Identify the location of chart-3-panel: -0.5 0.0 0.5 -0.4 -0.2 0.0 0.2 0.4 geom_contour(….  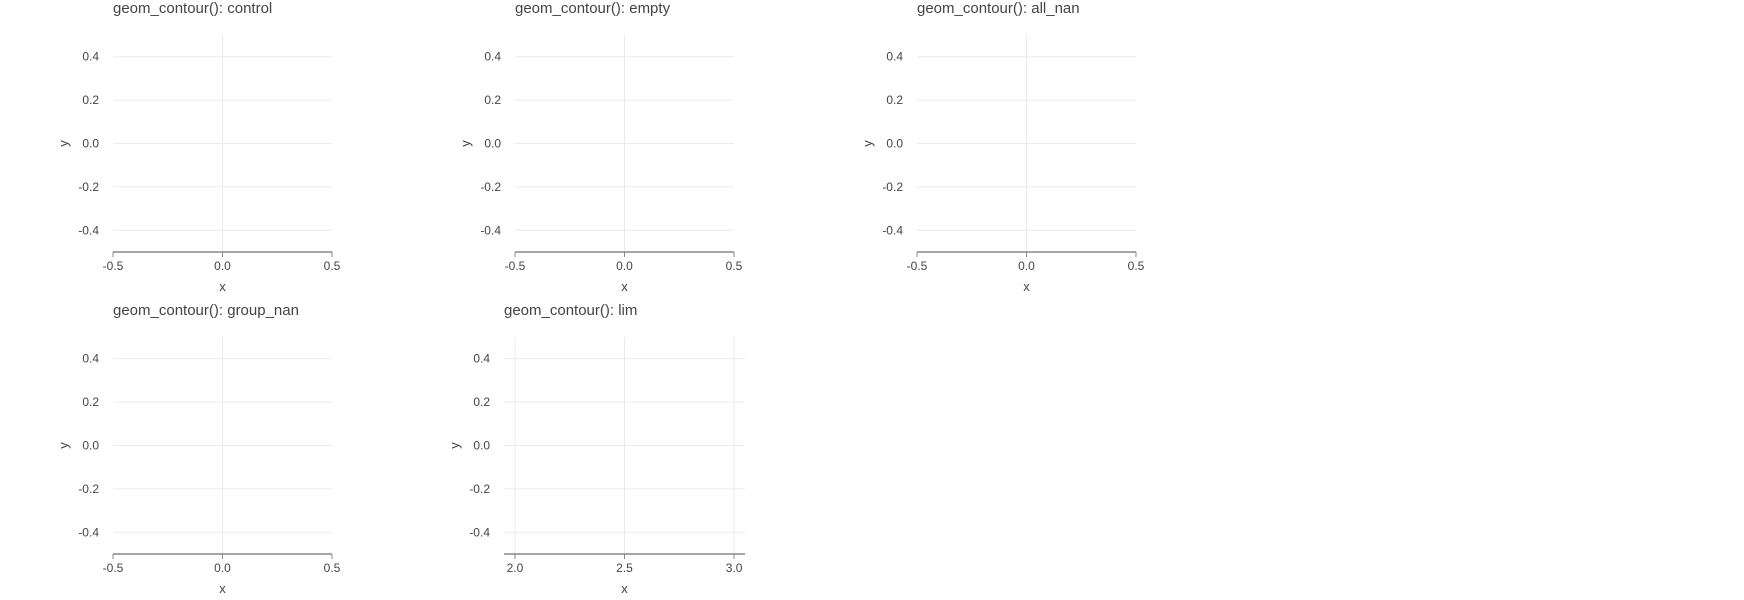
(198, 449).